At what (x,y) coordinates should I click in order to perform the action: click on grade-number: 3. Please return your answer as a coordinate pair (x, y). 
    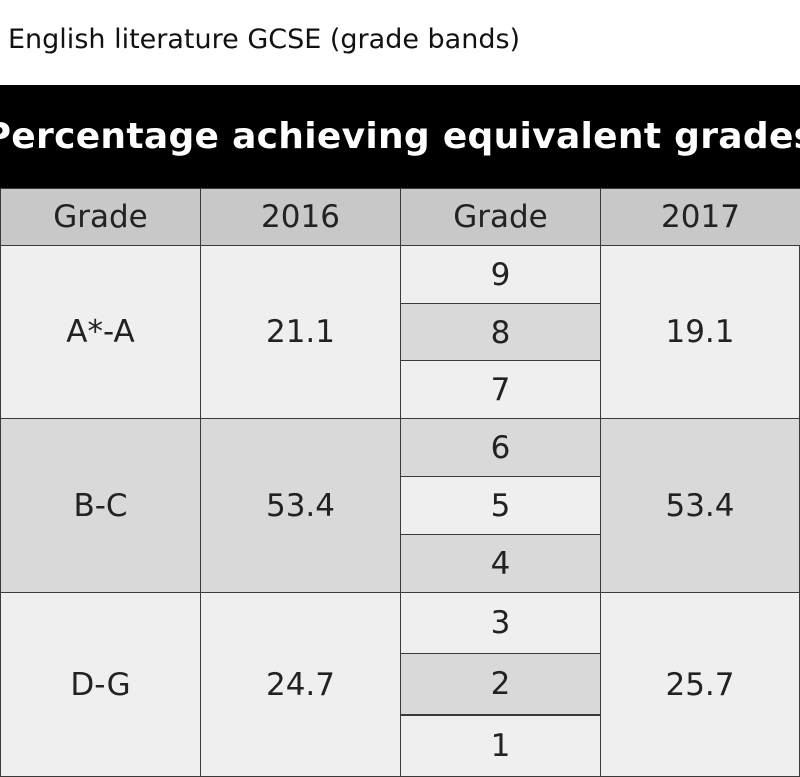
    Looking at the image, I should click on (500, 623).